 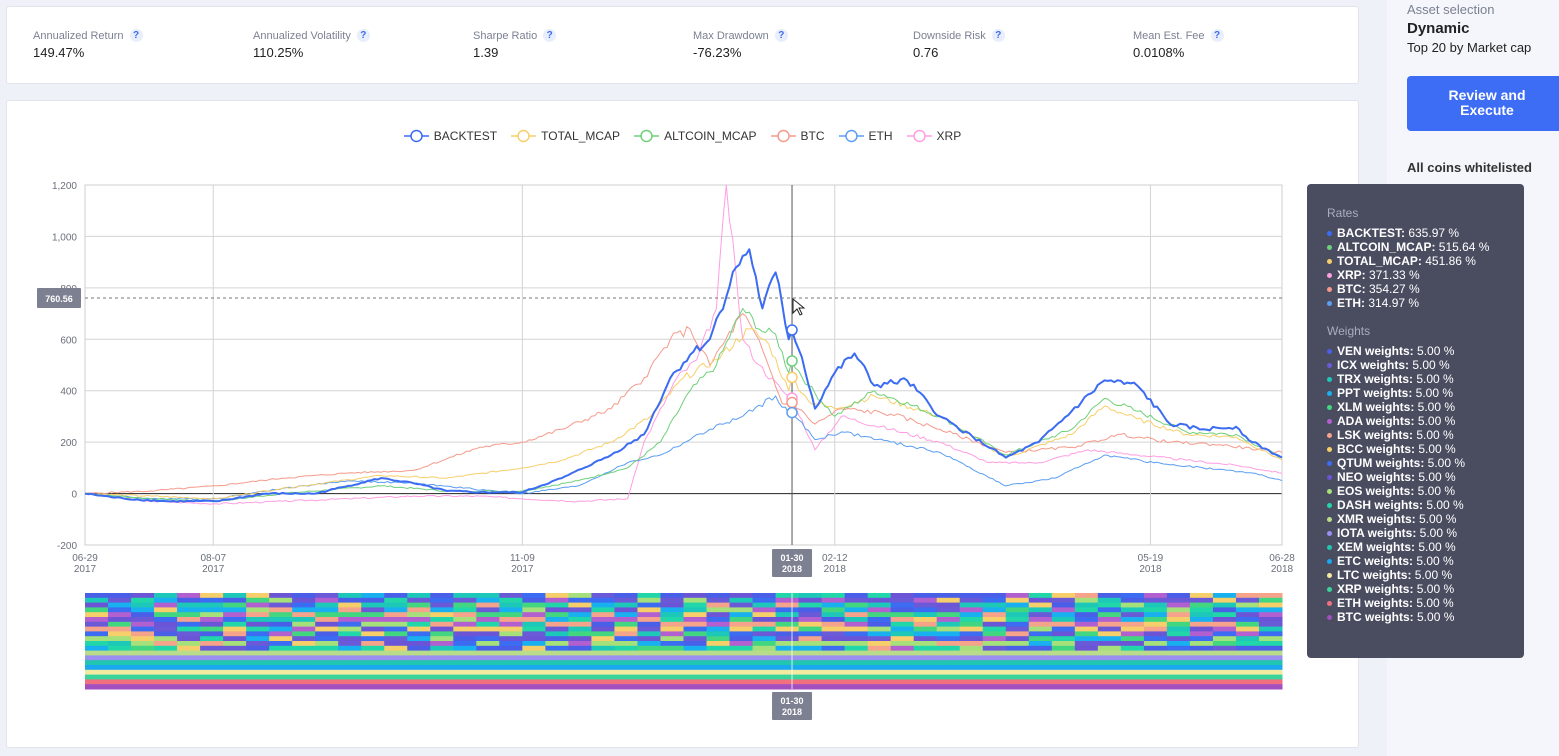 What do you see at coordinates (1425, 289) in the screenshot?
I see `rate-row: BTC: 354.27 %` at bounding box center [1425, 289].